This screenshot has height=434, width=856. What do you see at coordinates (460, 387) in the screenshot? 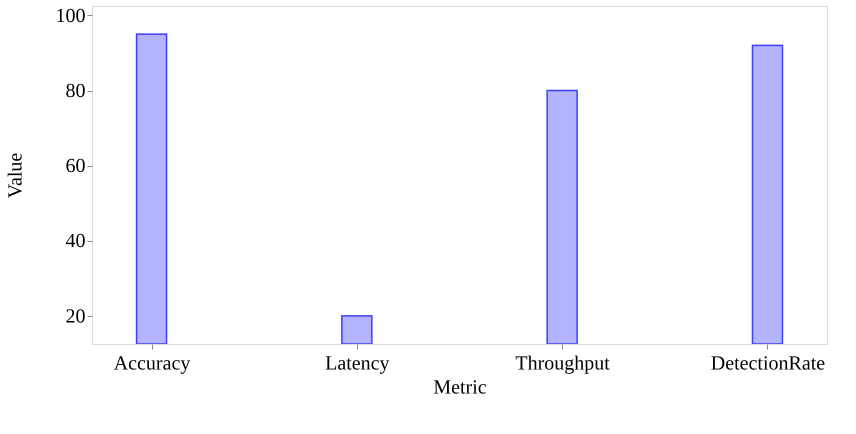
I see `x-axis-title: Metric` at bounding box center [460, 387].